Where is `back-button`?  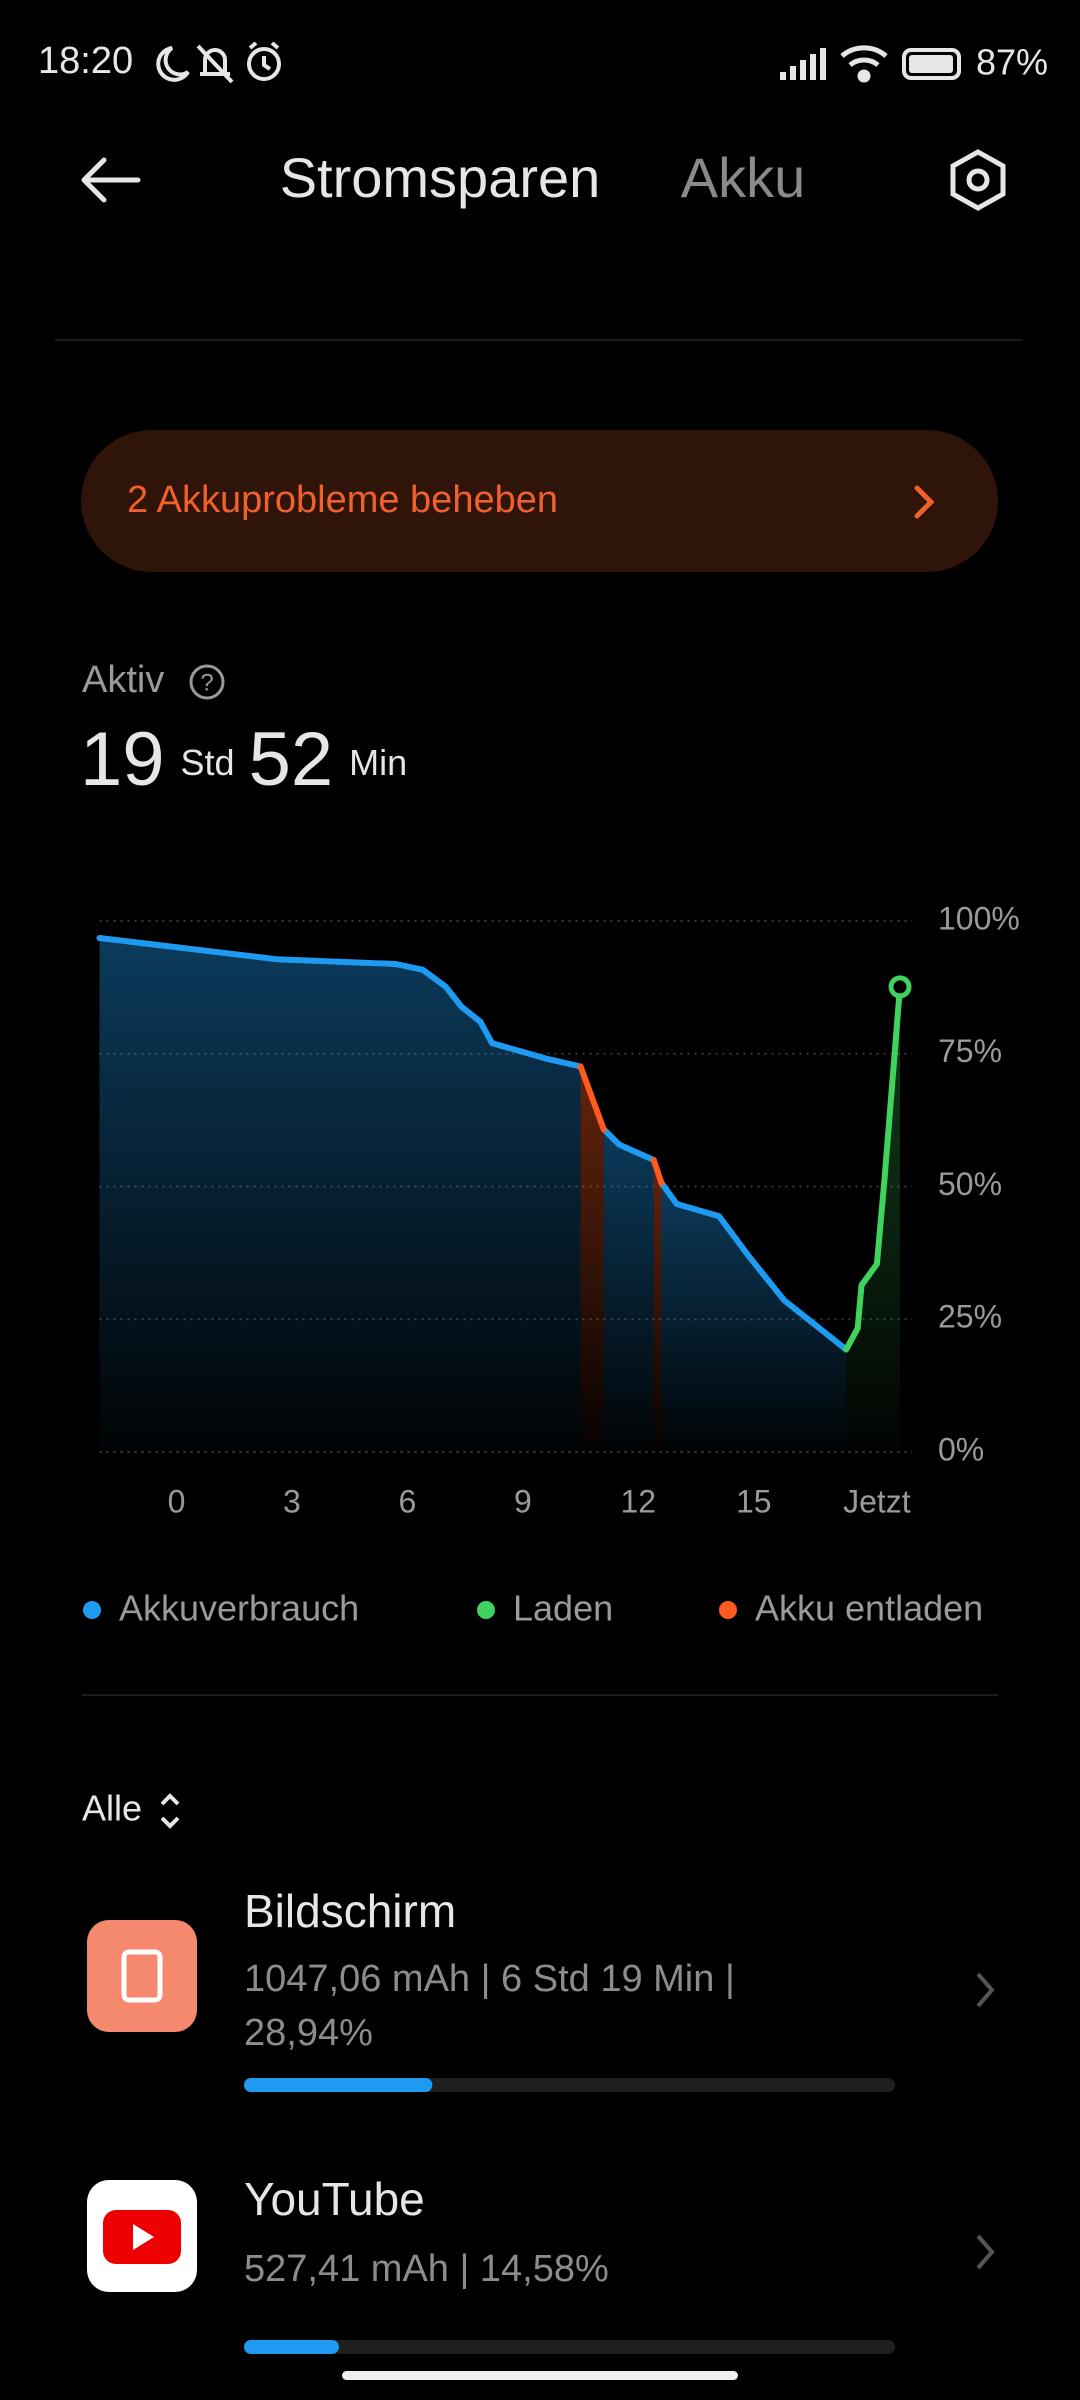
back-button is located at coordinates (111, 180).